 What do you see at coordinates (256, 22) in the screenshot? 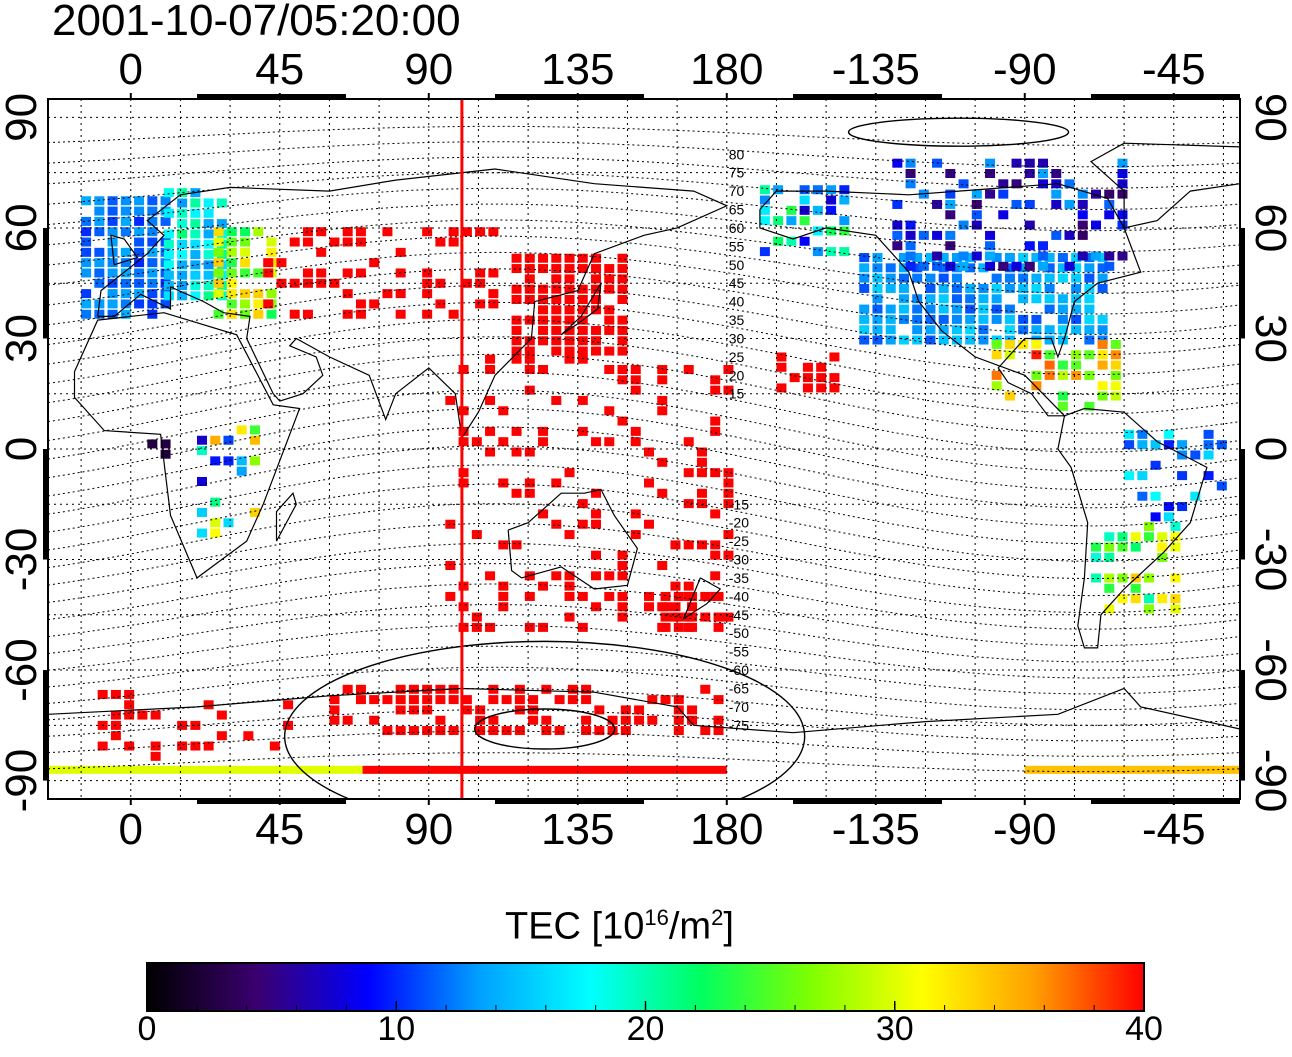
I see `timestamp-title: 2001-10-07/05:20:00` at bounding box center [256, 22].